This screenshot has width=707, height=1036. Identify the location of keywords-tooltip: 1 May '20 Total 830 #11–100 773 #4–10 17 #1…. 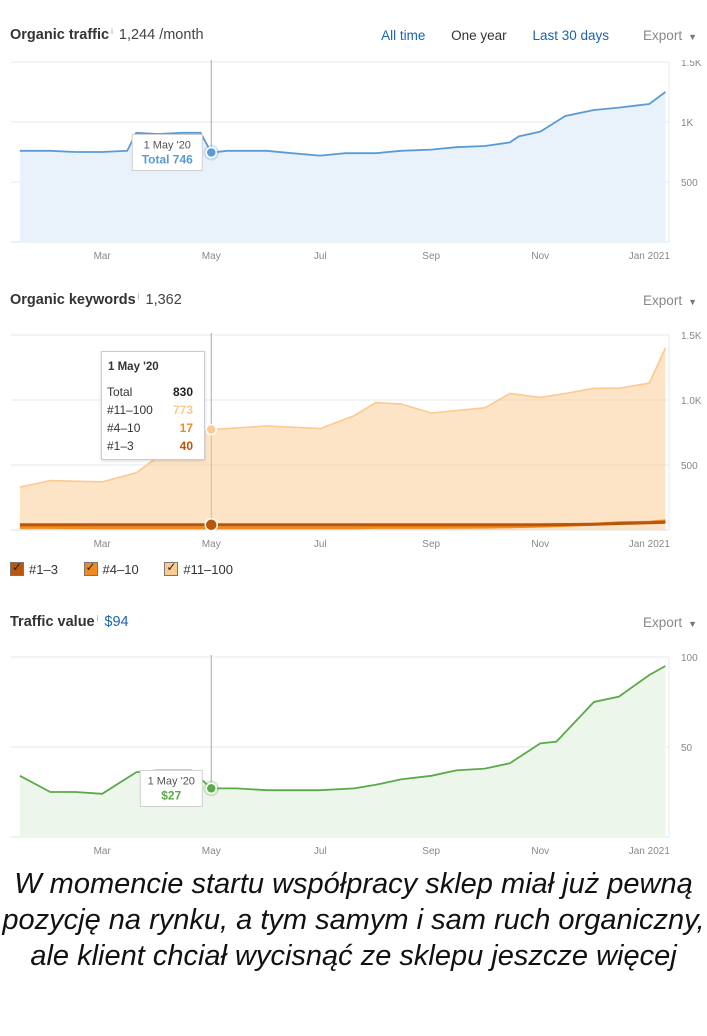
(153, 405).